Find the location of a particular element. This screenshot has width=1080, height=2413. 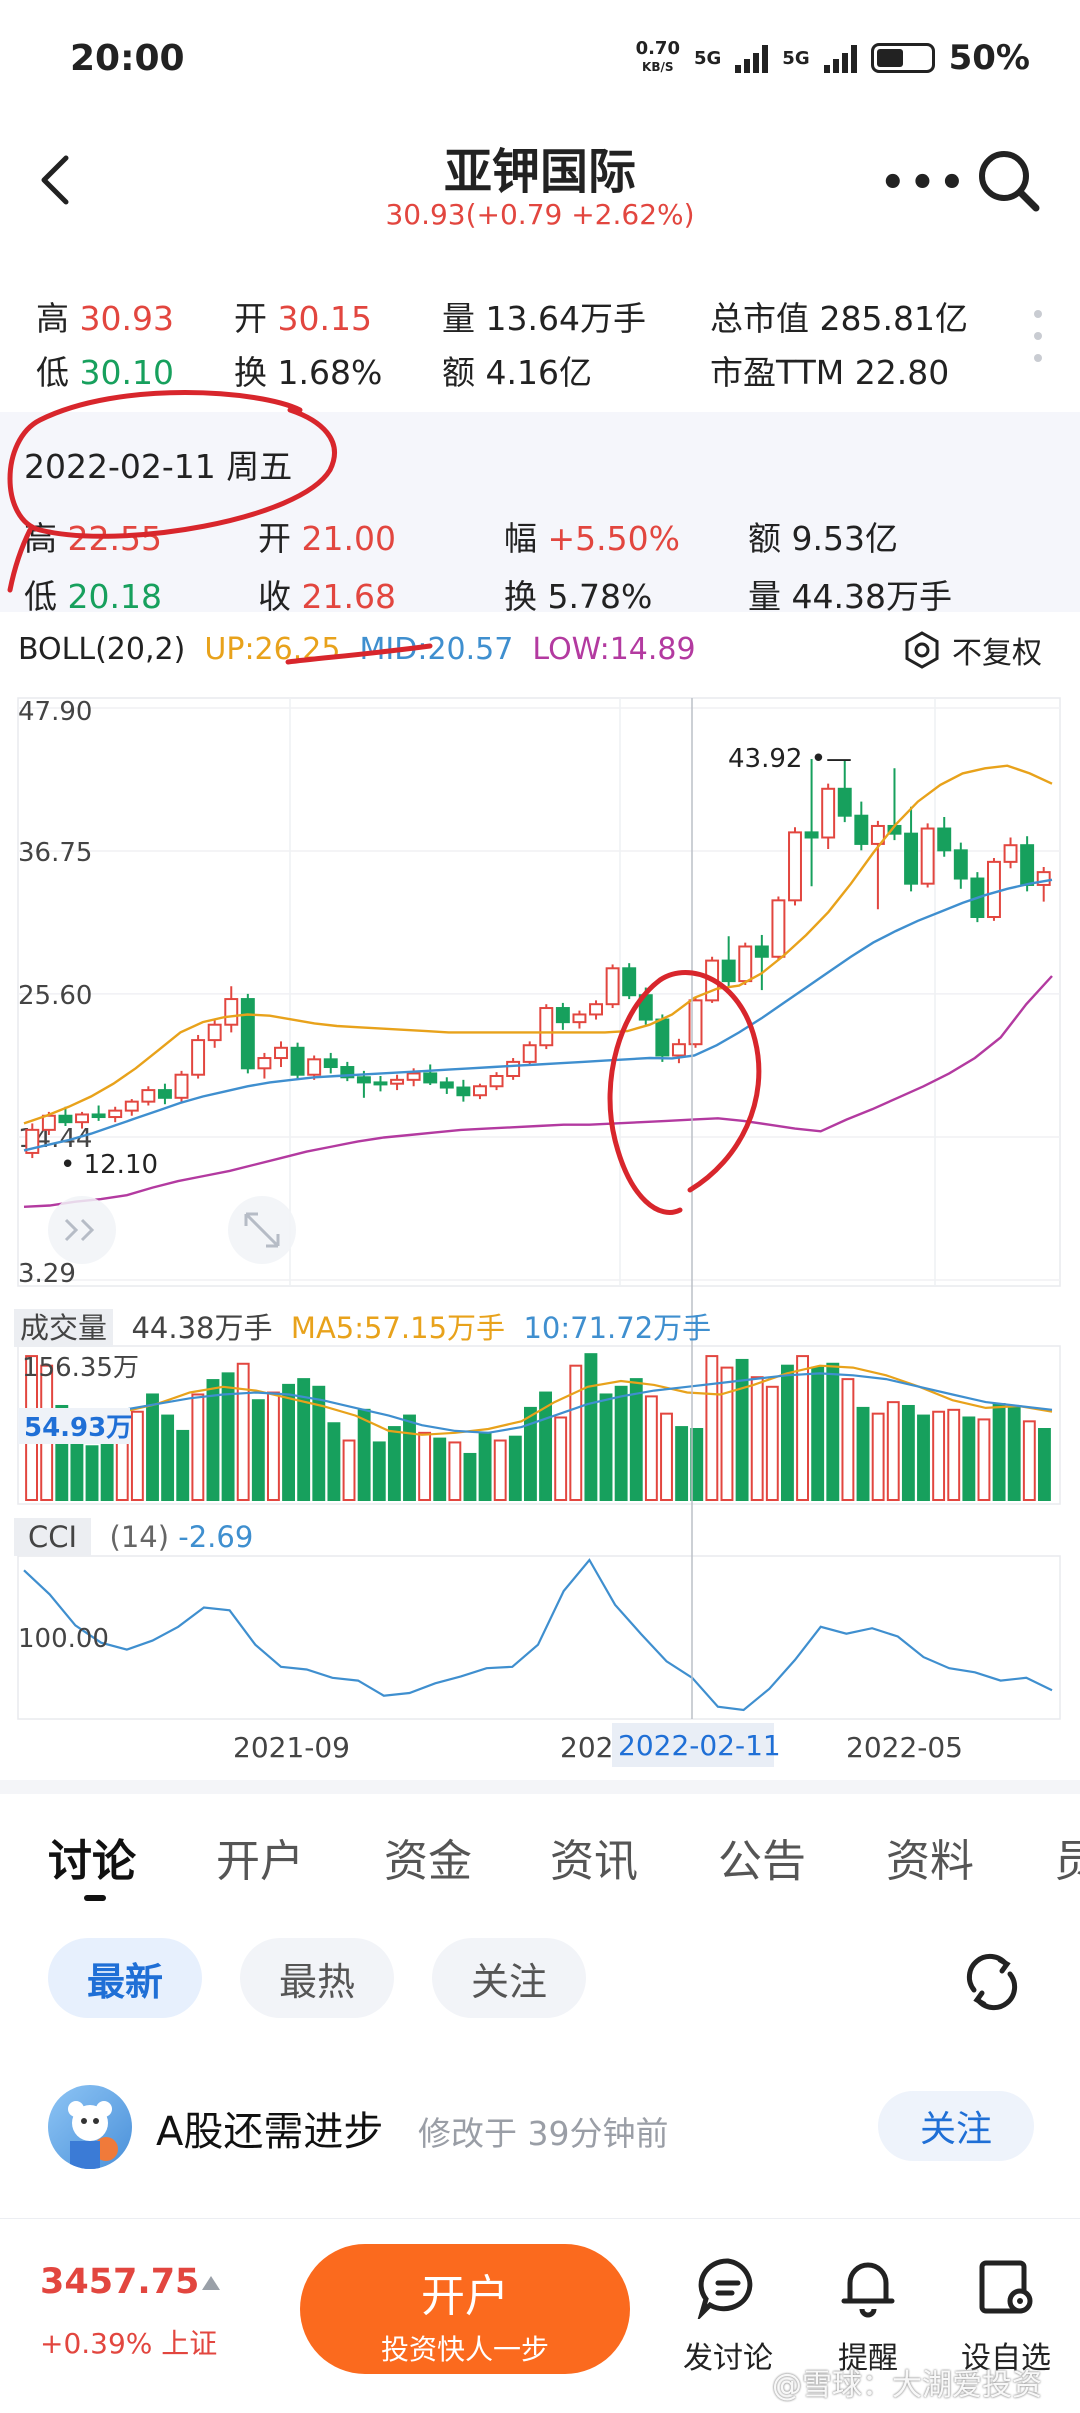

open-account-button: 开户 投资快人一步 is located at coordinates (465, 2309).